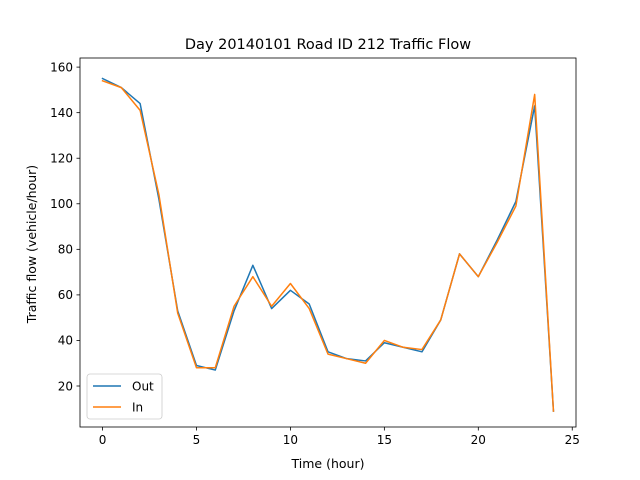 This screenshot has width=640, height=480. I want to click on y-tick-label: 40, so click(65, 341).